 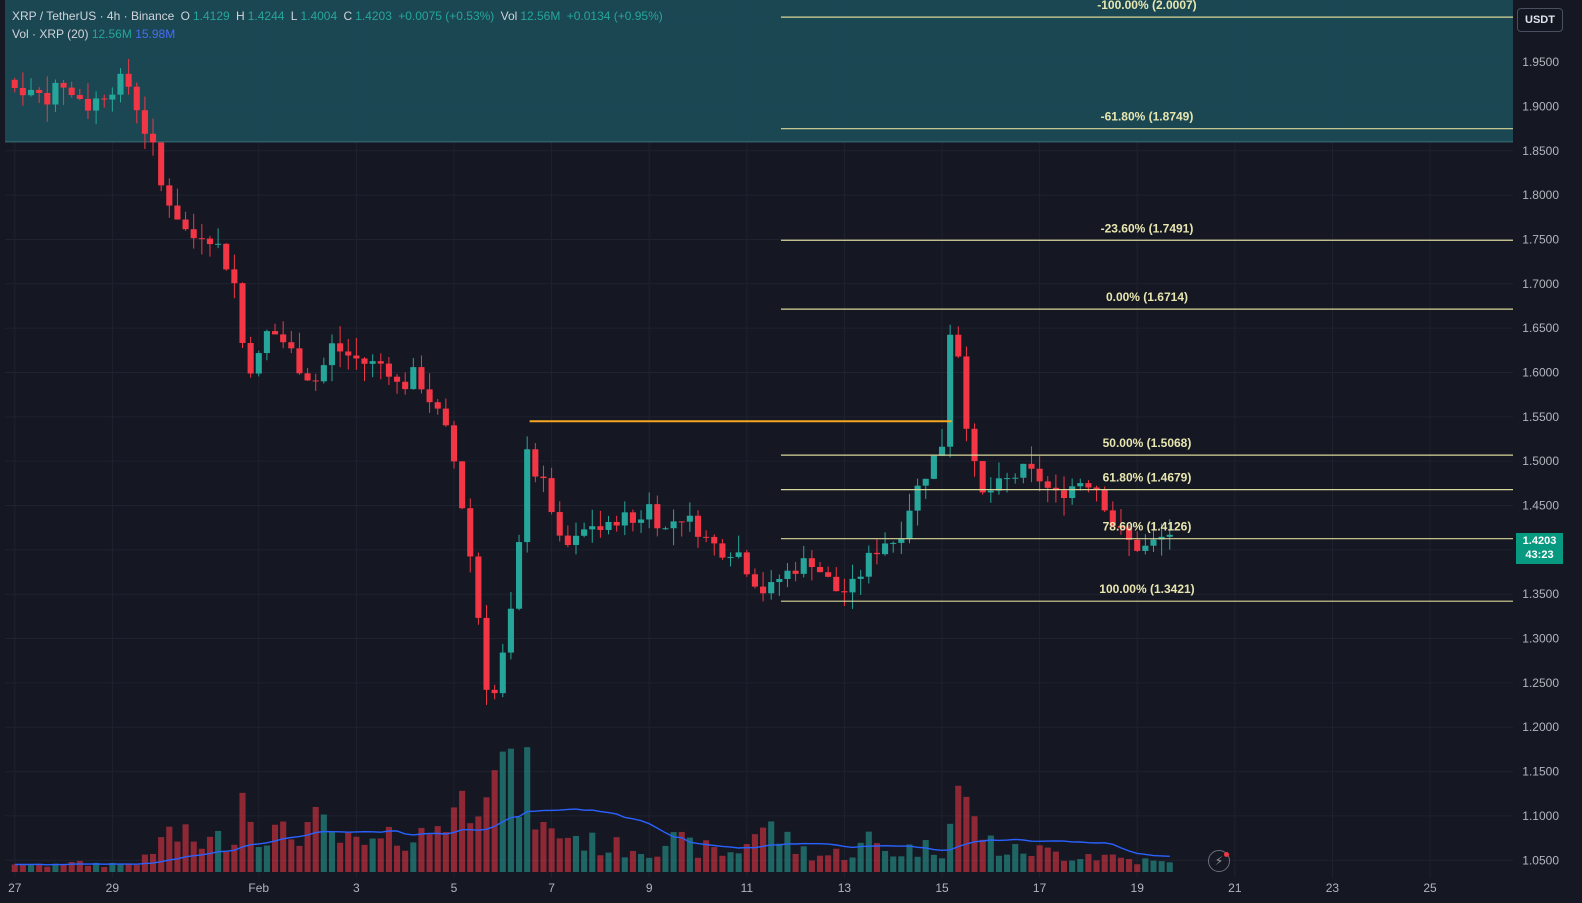 What do you see at coordinates (592, 837) in the screenshot?
I see `volume-ma-path` at bounding box center [592, 837].